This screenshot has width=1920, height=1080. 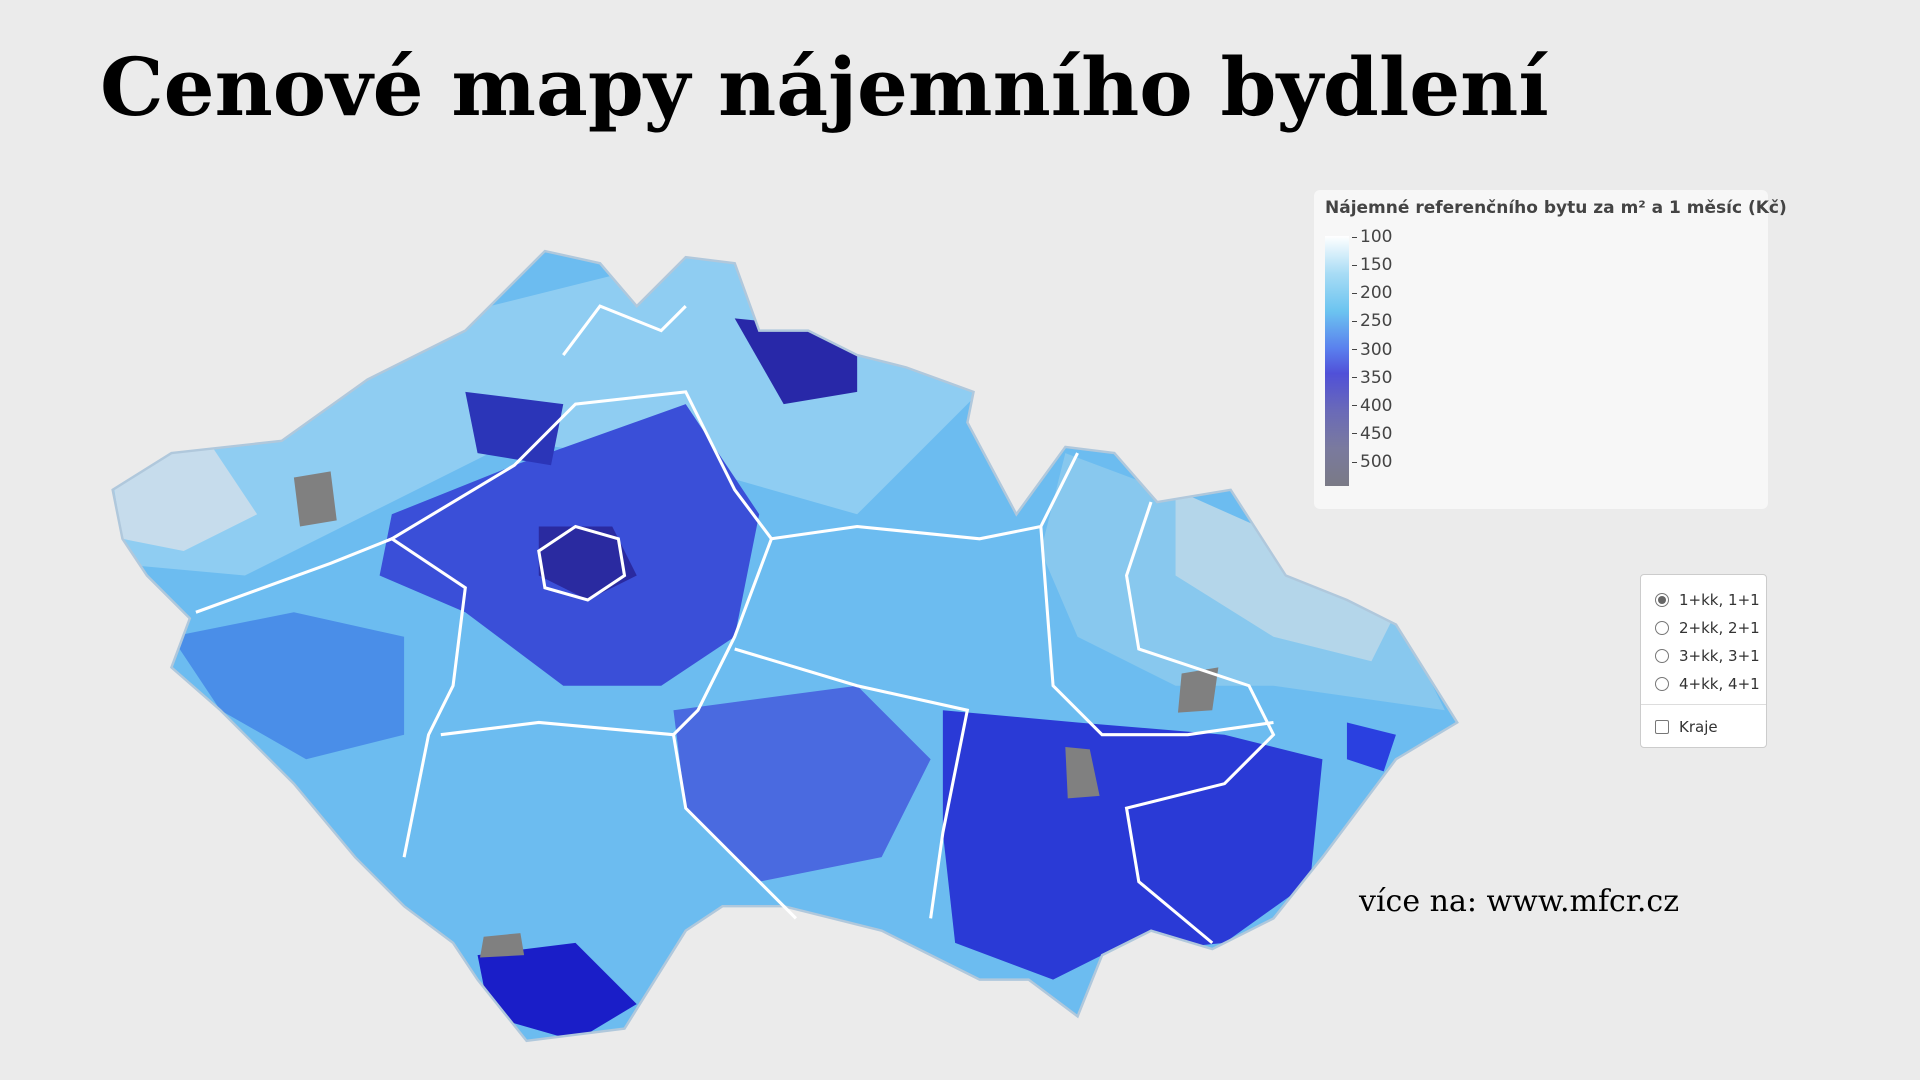 What do you see at coordinates (1372, 350) in the screenshot?
I see `legend-tick: 300` at bounding box center [1372, 350].